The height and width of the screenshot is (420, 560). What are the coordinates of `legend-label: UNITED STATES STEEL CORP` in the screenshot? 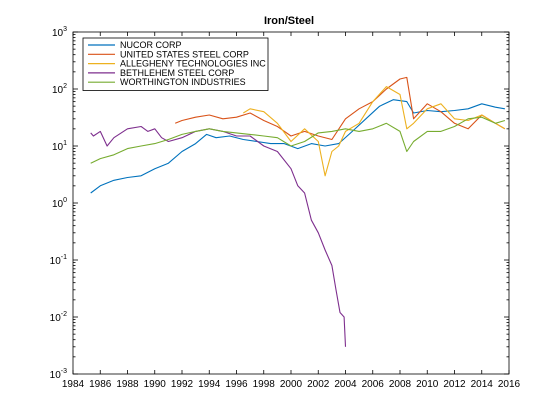 It's located at (184, 54).